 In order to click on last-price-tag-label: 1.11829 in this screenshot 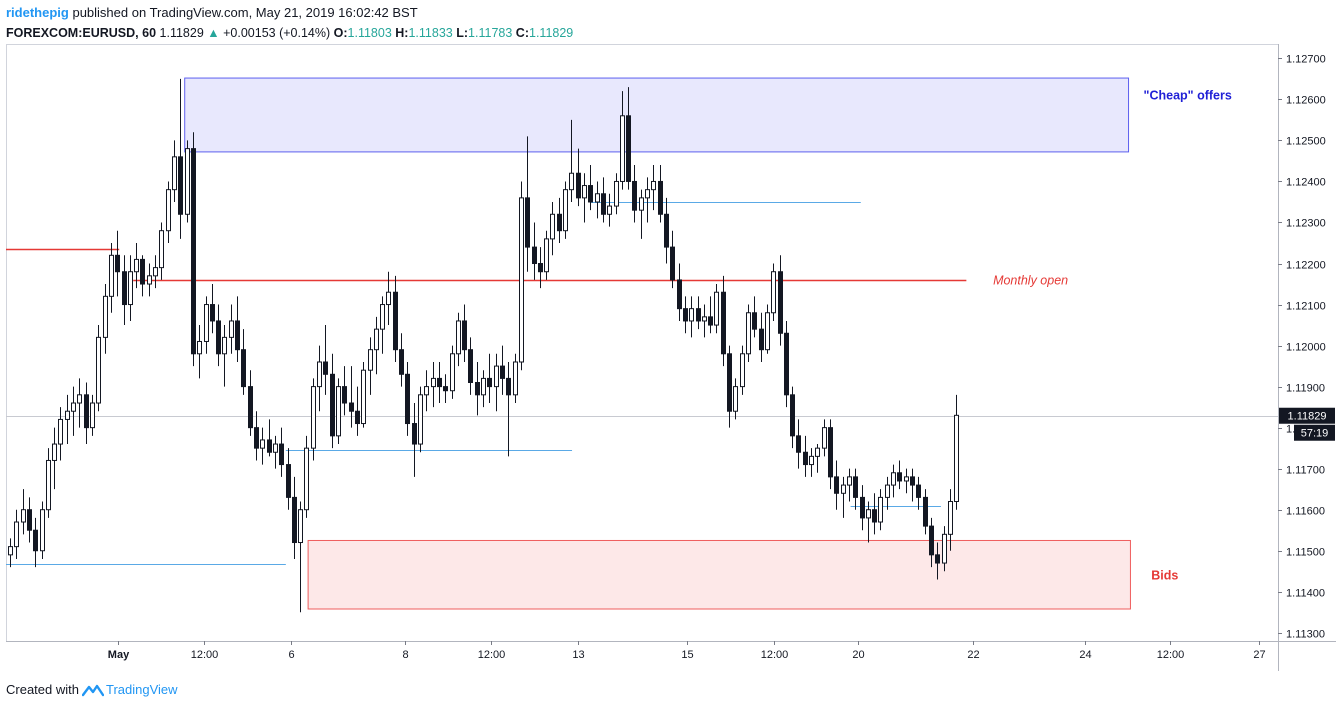, I will do `click(1307, 417)`.